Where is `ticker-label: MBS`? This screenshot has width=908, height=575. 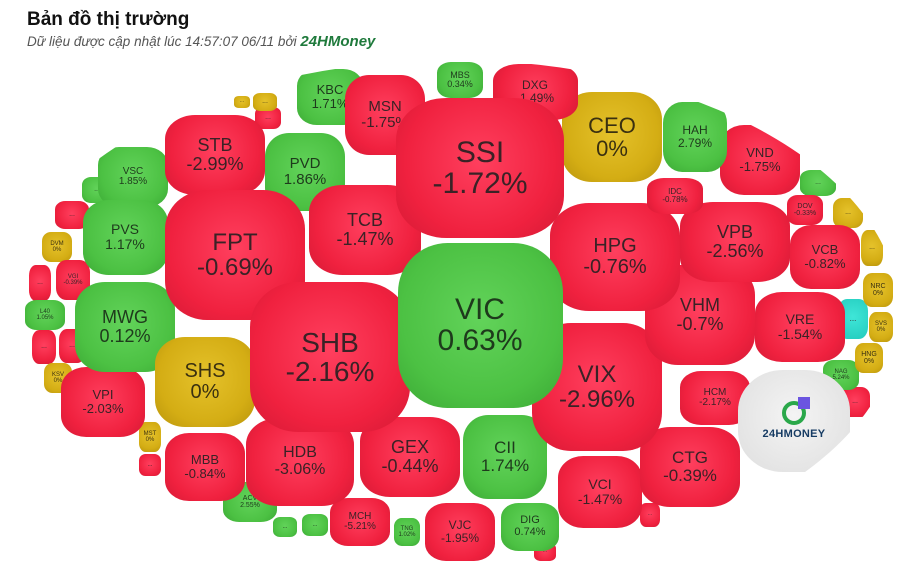
ticker-label: MBS is located at coordinates (460, 74).